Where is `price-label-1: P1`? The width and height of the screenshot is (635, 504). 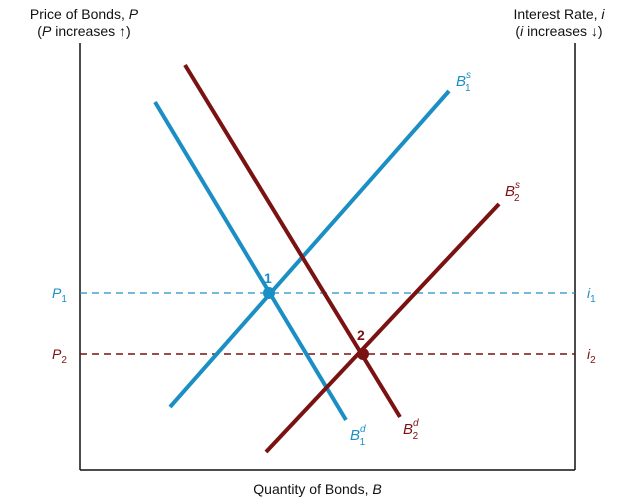 price-label-1: P1 is located at coordinates (59, 295).